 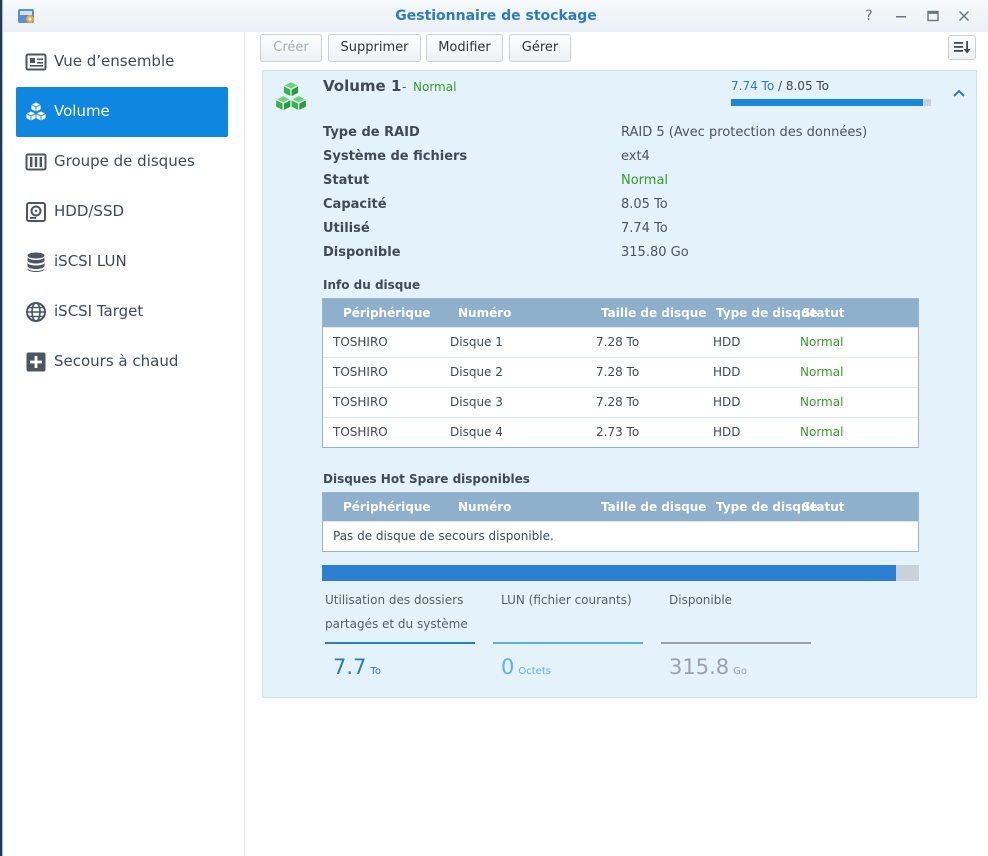 What do you see at coordinates (122, 262) in the screenshot?
I see `sidebar-item-iscsi-lun: iSCSI LUN` at bounding box center [122, 262].